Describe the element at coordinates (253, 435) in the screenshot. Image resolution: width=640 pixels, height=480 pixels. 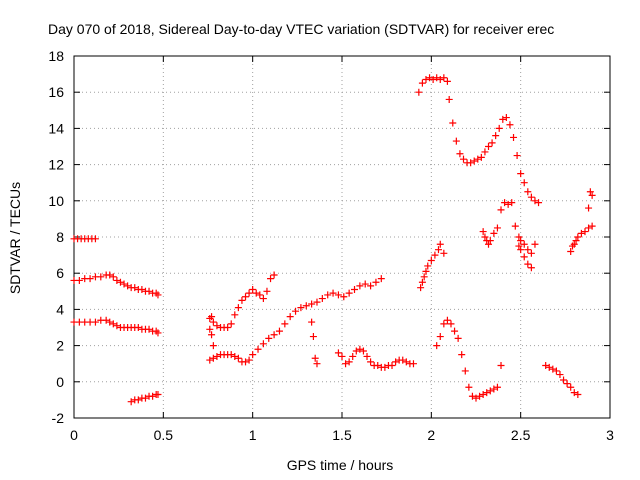
I see `x-tick-label: 1` at that location.